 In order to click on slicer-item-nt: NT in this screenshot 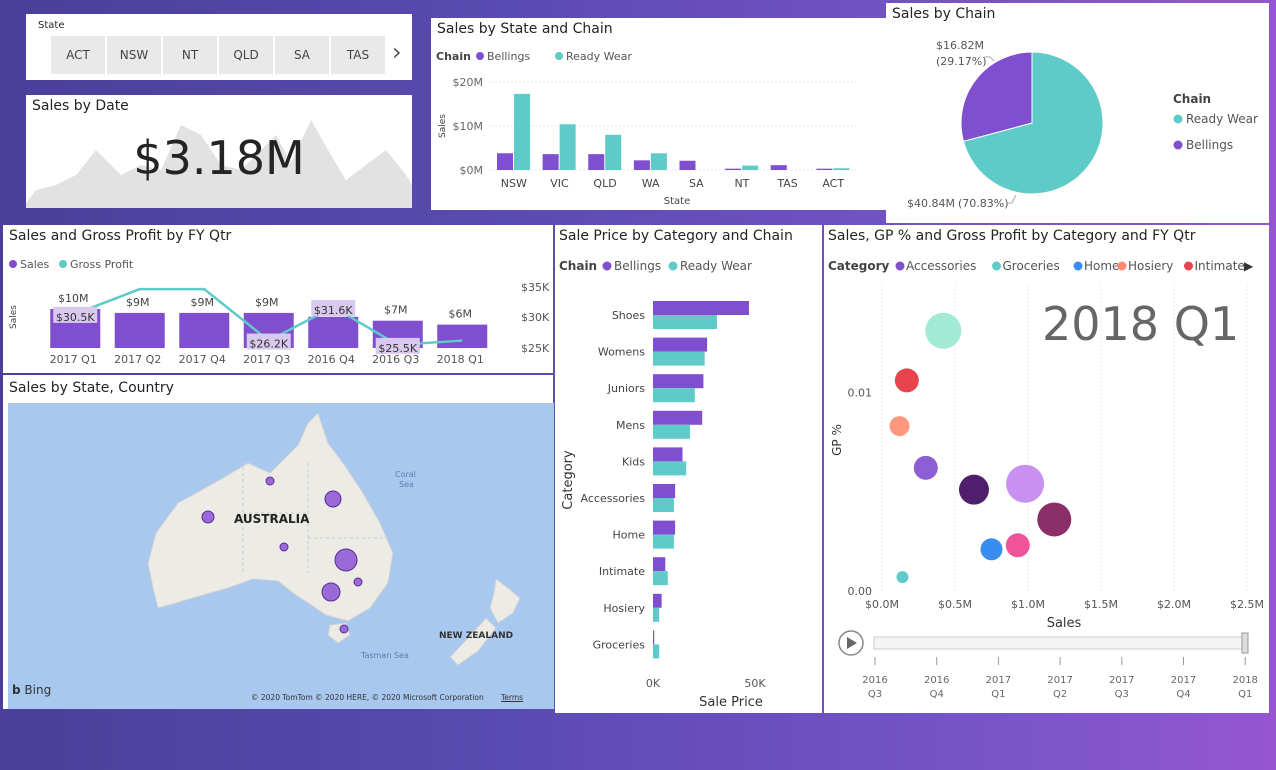, I will do `click(190, 55)`.